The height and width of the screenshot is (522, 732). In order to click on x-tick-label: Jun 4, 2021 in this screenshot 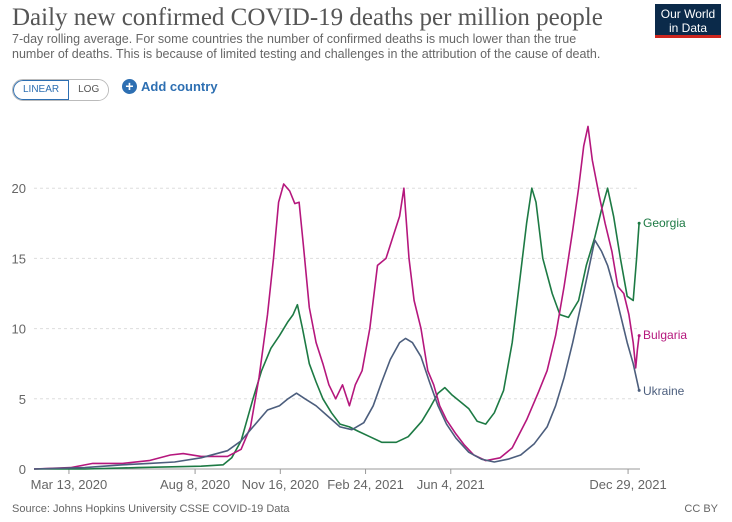, I will do `click(451, 484)`.